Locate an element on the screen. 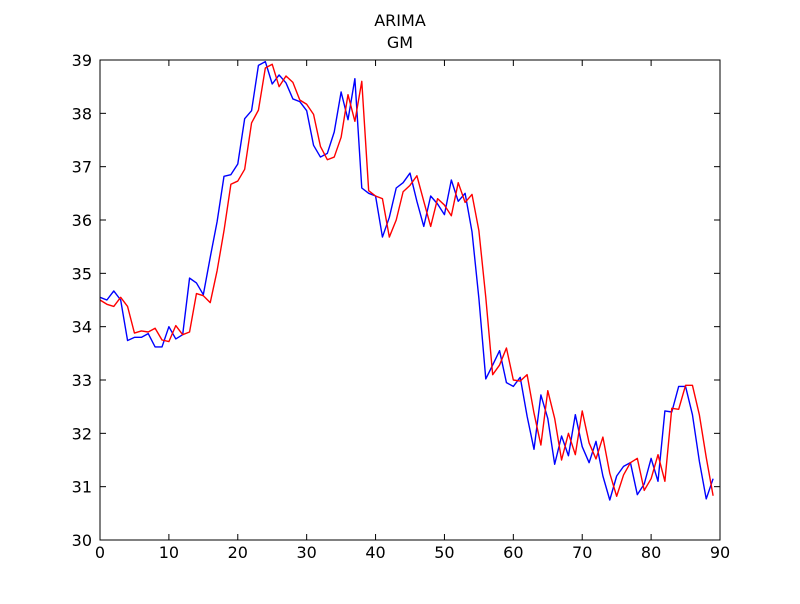  y-tick-label: 36 is located at coordinates (82, 220).